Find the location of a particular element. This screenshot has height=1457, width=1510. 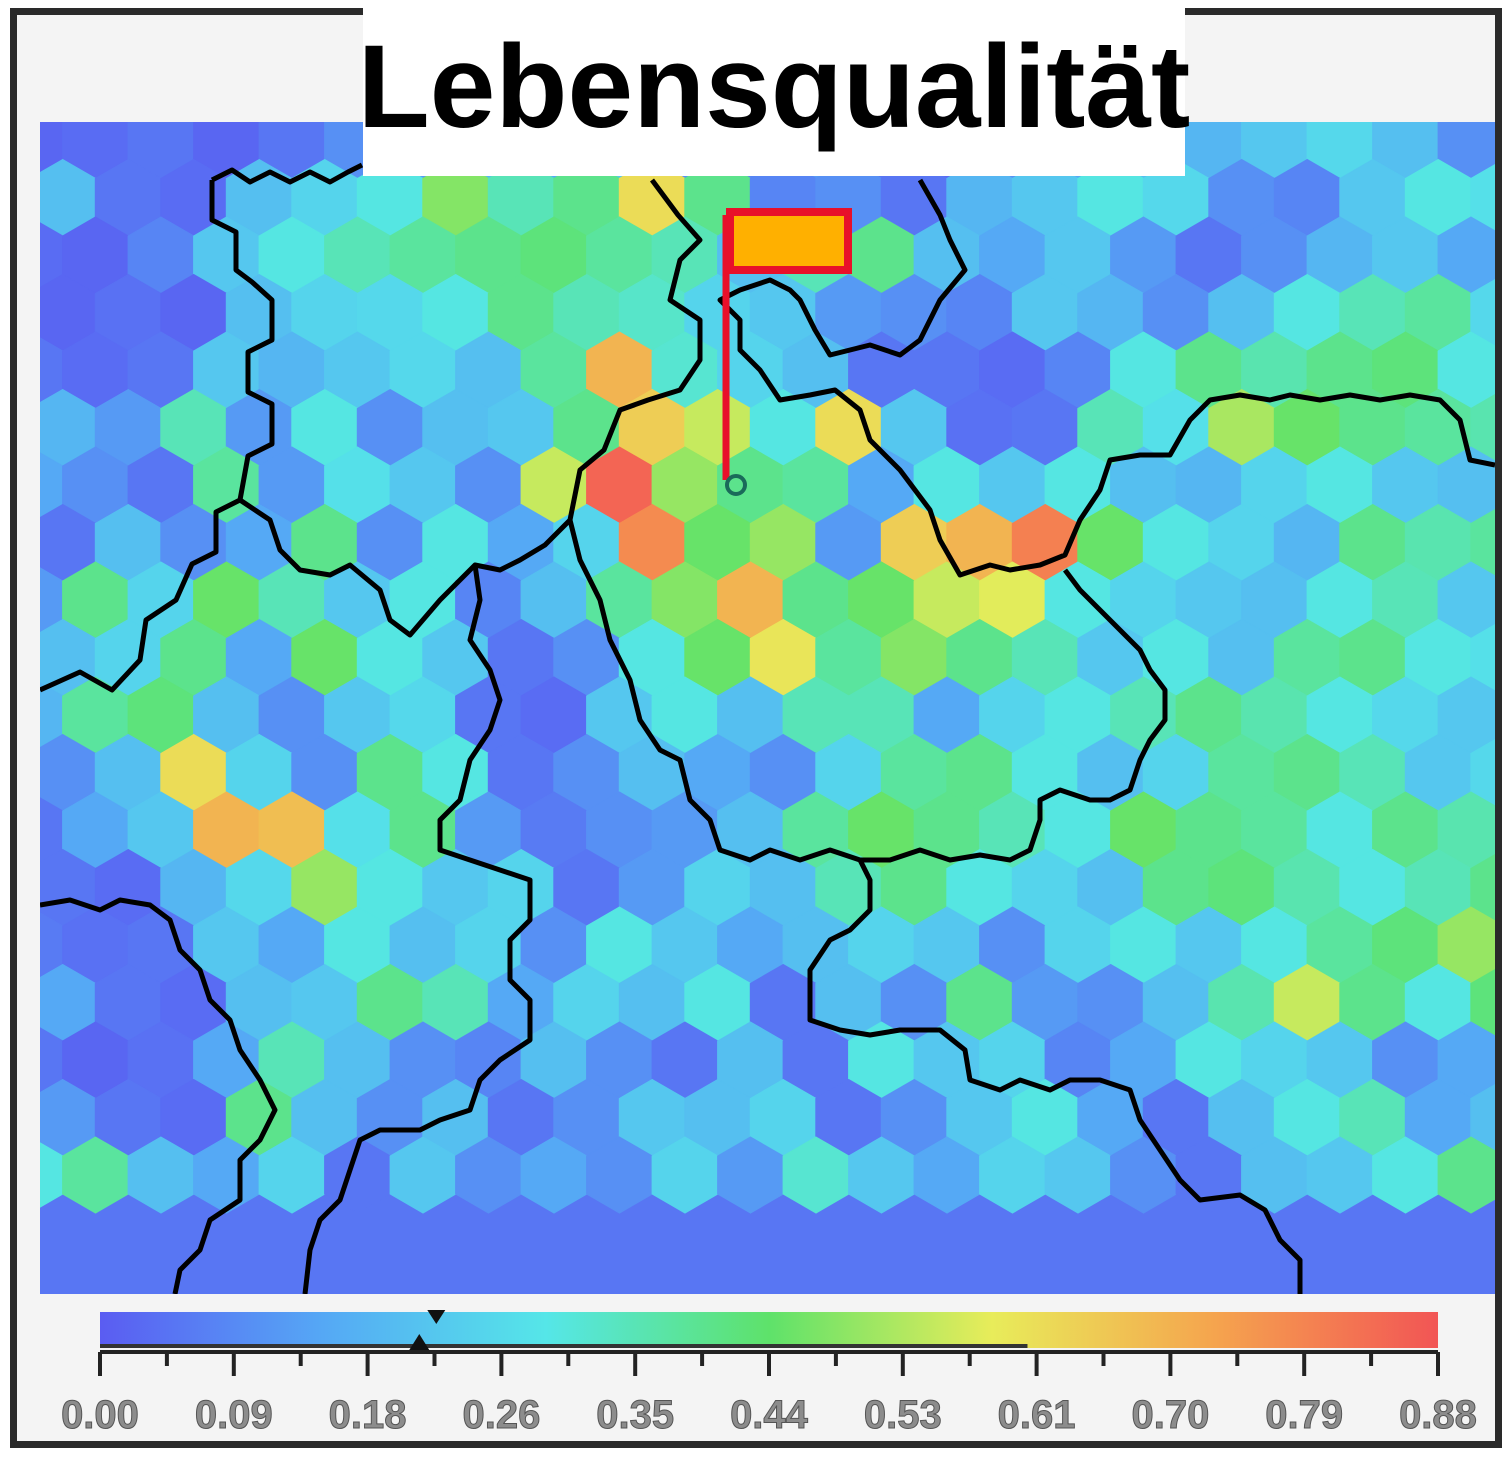

colorbar-tick-label: 0.53 is located at coordinates (903, 1415).